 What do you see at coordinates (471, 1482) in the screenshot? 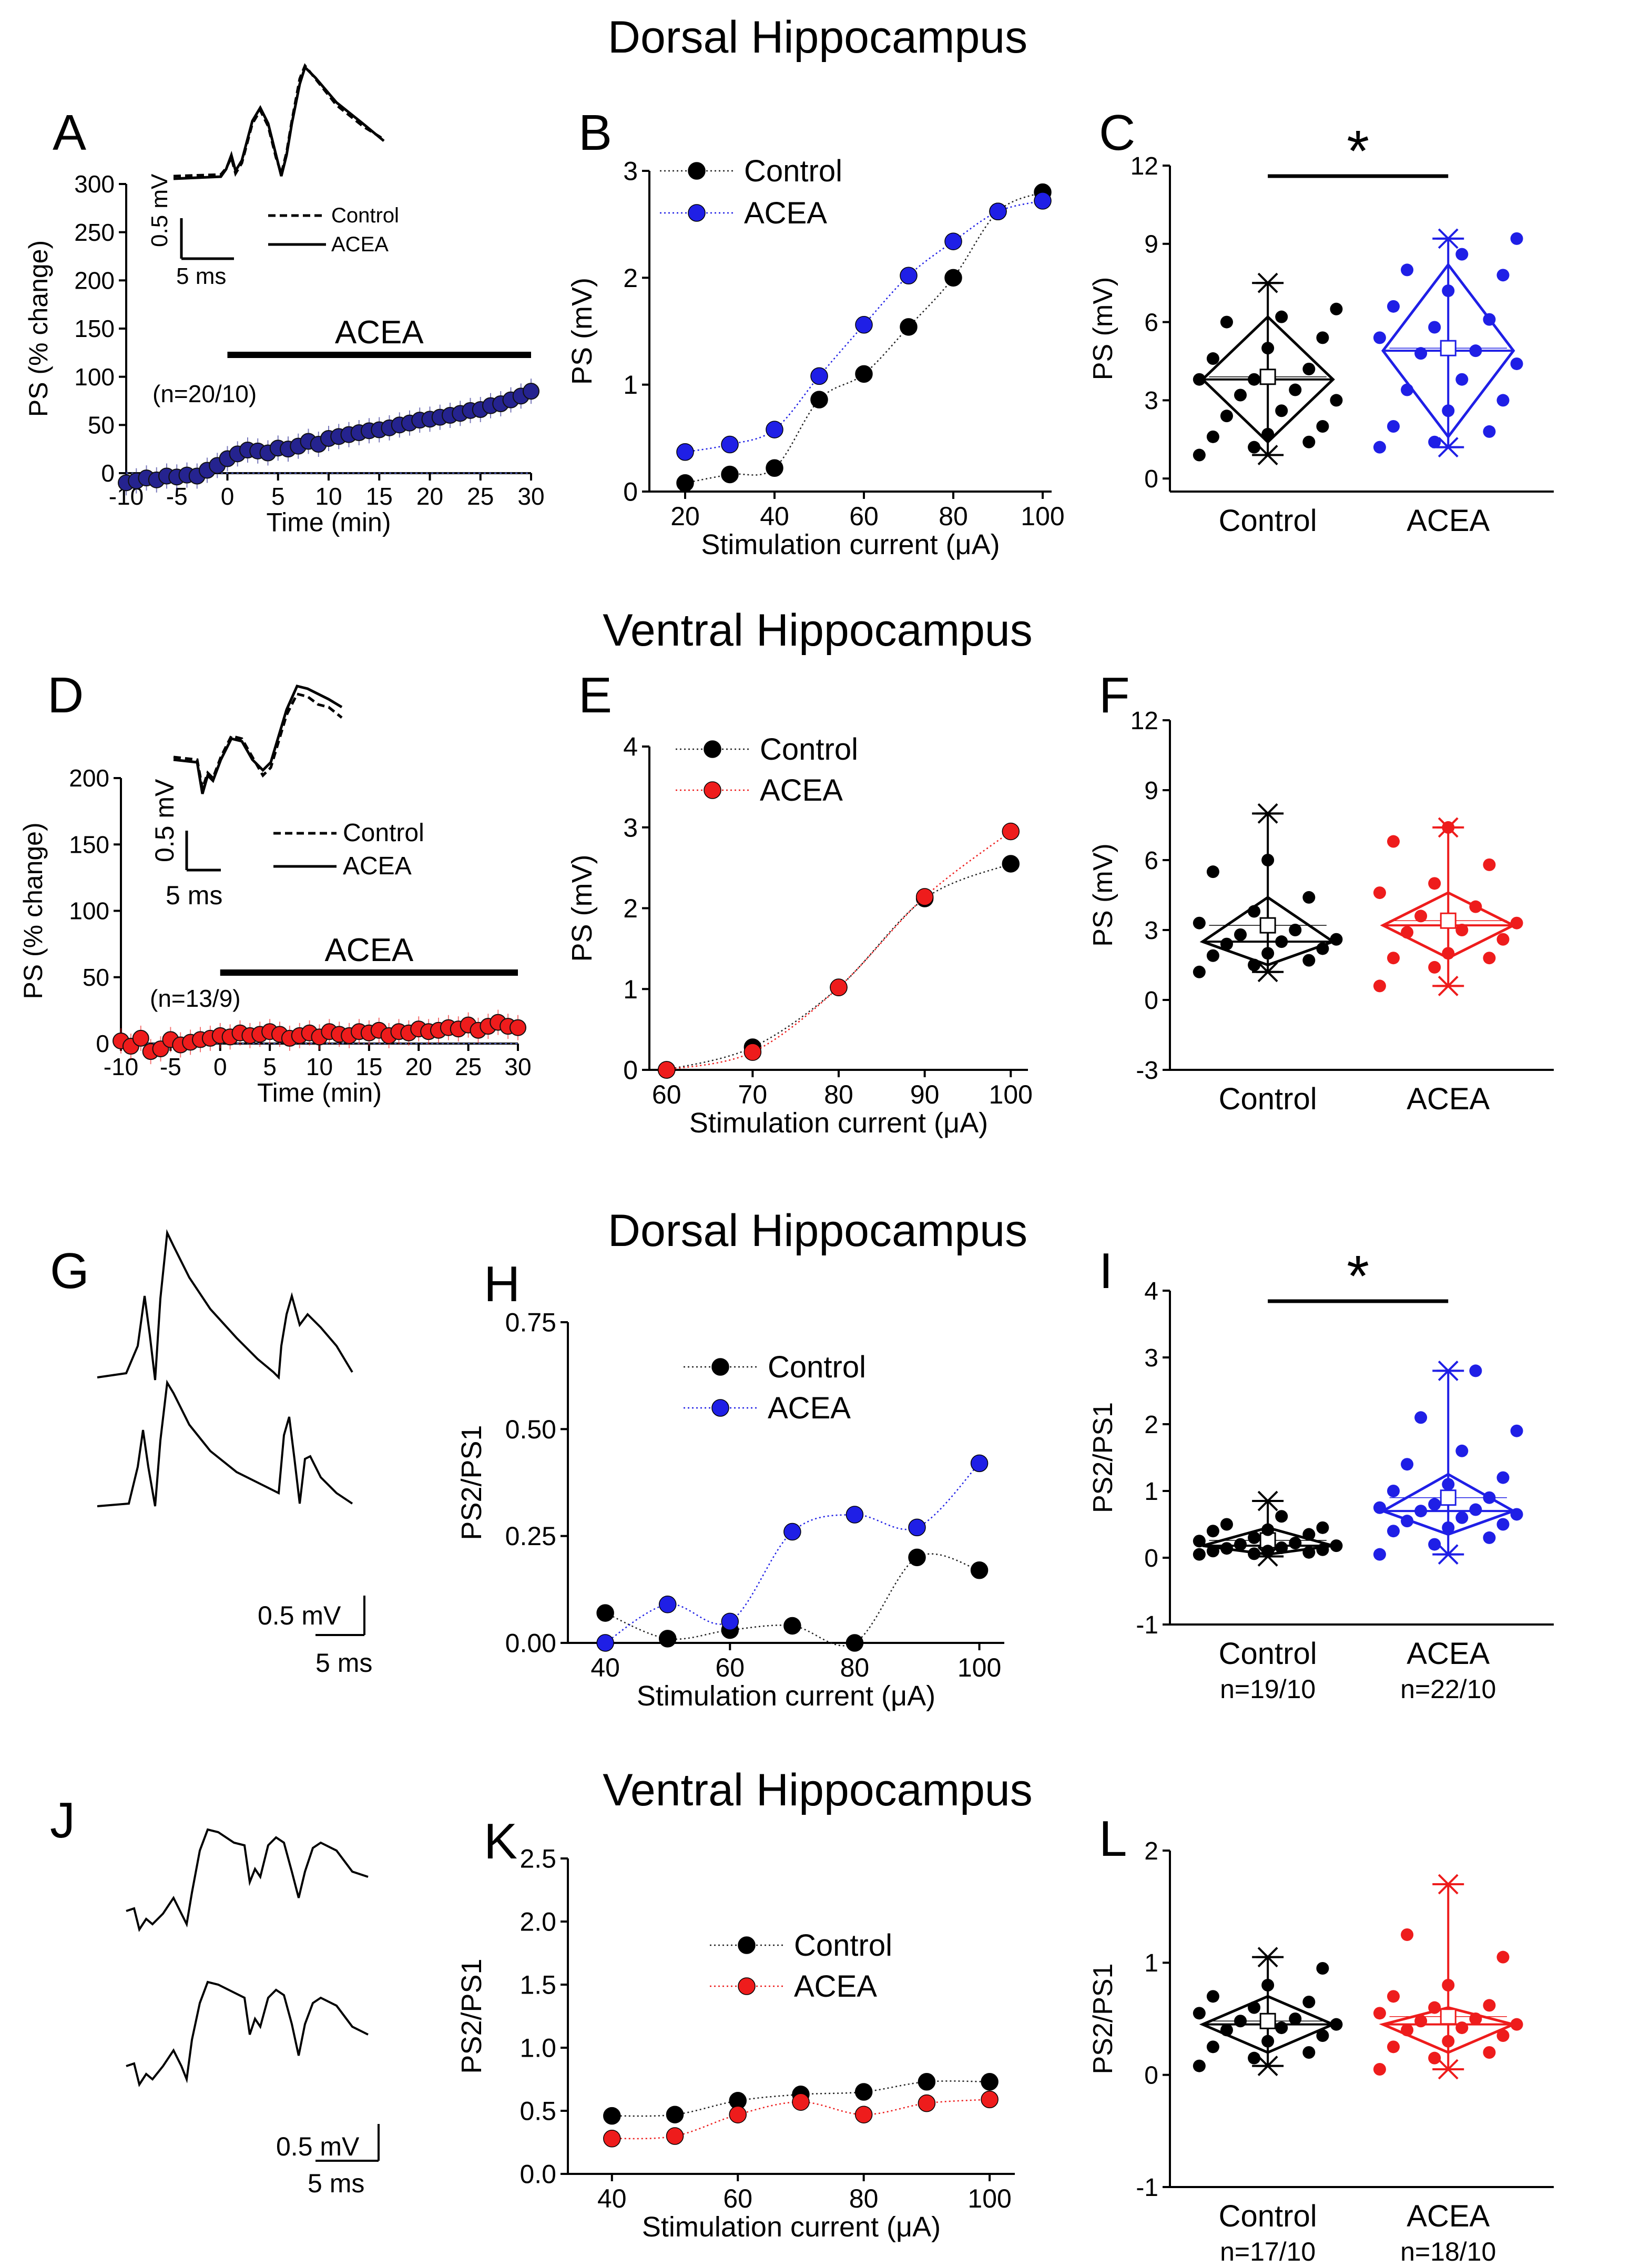
I see `y-axis-label: PS2/PS1` at bounding box center [471, 1482].